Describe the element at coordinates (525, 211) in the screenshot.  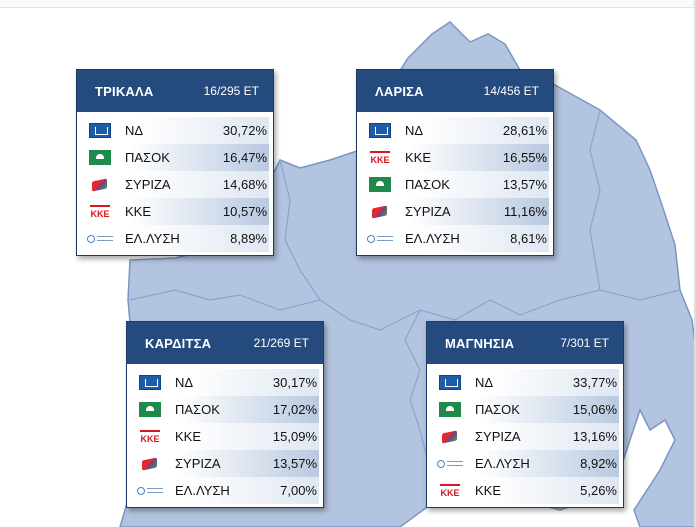
I see `party-percentage: 11,16%` at that location.